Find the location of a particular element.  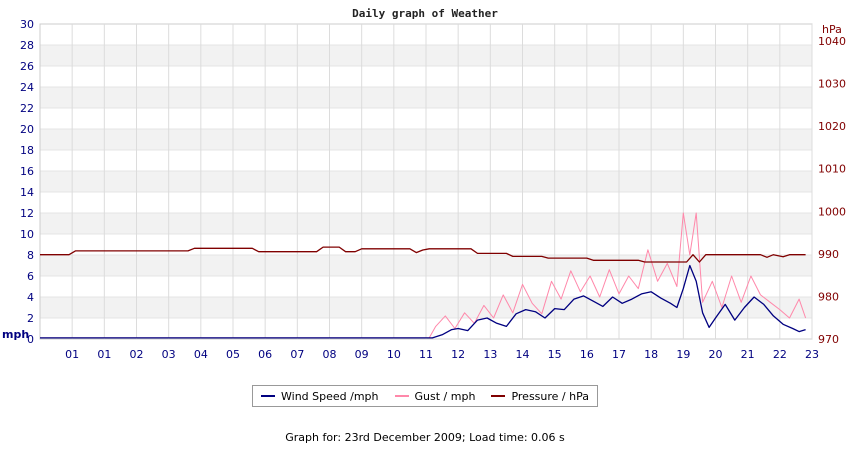

chart-title: Daily graph of Weather is located at coordinates (425, 13).